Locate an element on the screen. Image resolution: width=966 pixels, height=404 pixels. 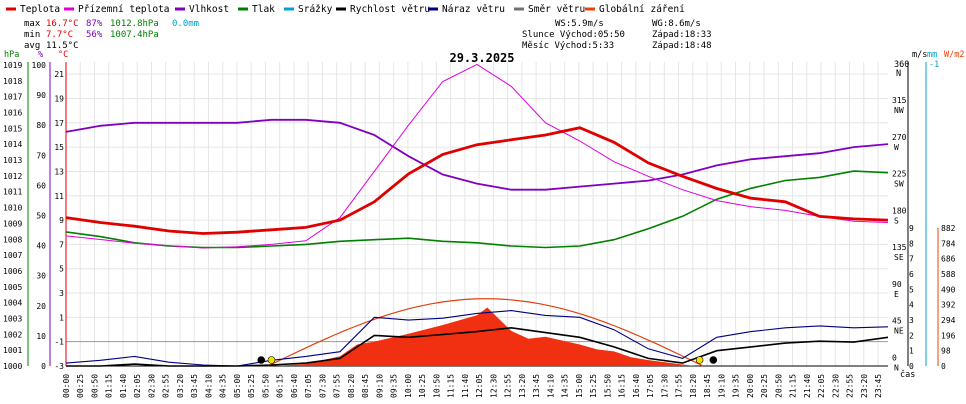
wind-dir-letter-tick: N is located at coordinates (896, 367).